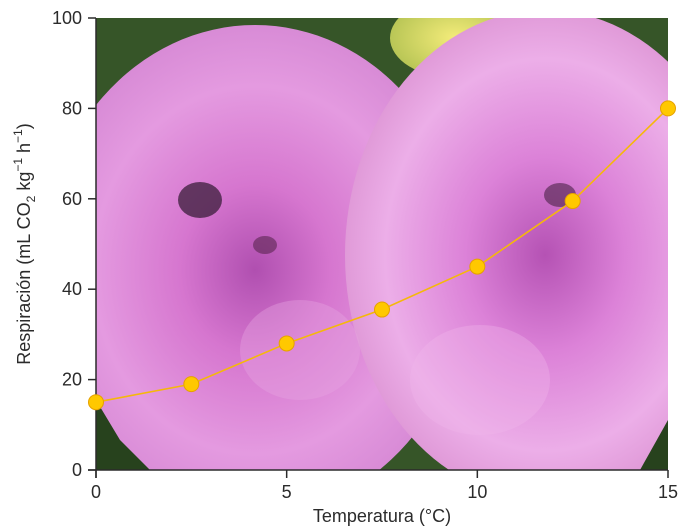  I want to click on y-tick-label: 80, so click(72, 108).